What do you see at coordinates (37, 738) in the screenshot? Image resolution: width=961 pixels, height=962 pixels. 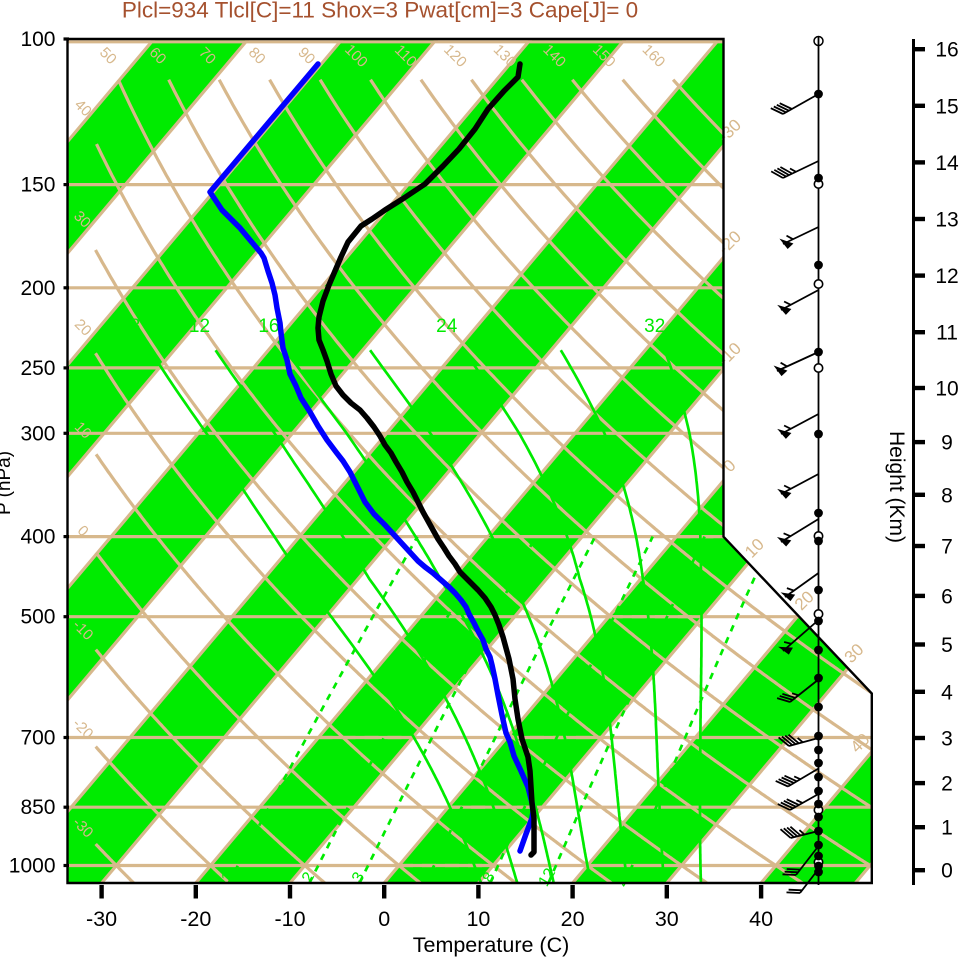 I see `svg-text: 700` at bounding box center [37, 738].